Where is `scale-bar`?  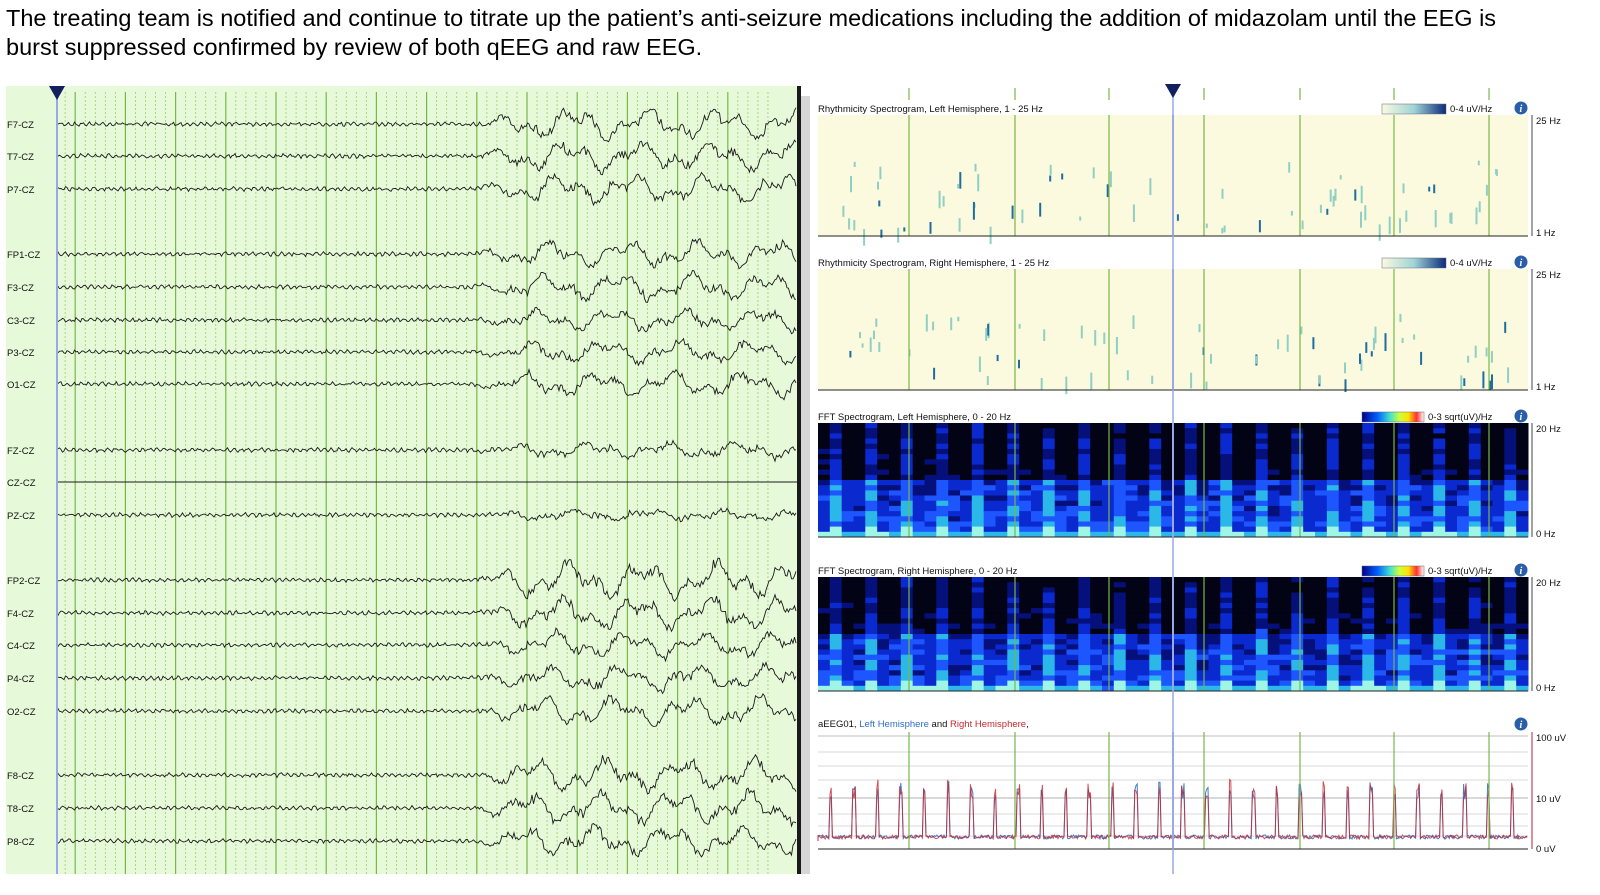 scale-bar is located at coordinates (1414, 263).